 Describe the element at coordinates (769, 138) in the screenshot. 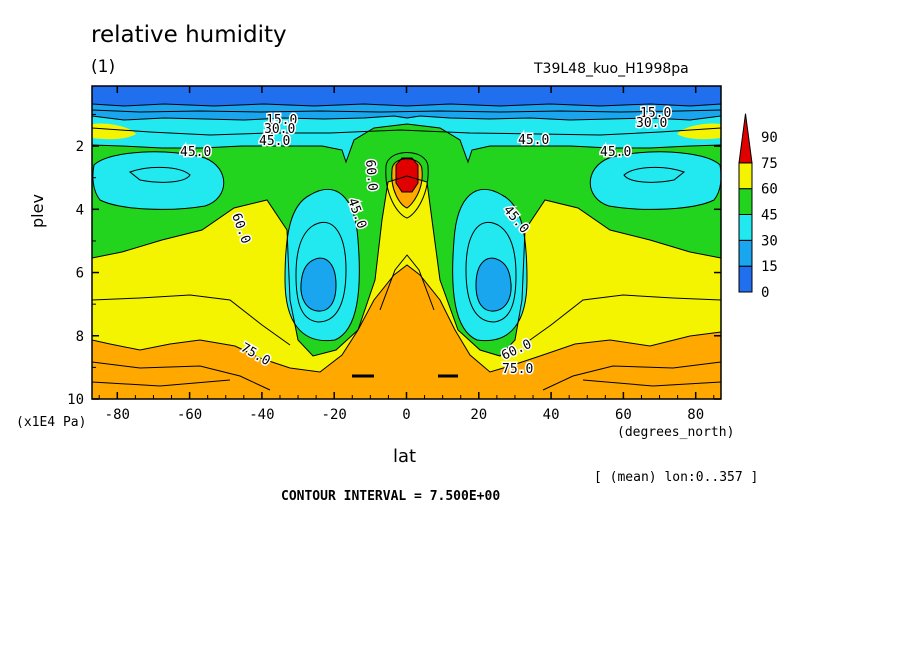

I see `colorbar-label: 90` at that location.